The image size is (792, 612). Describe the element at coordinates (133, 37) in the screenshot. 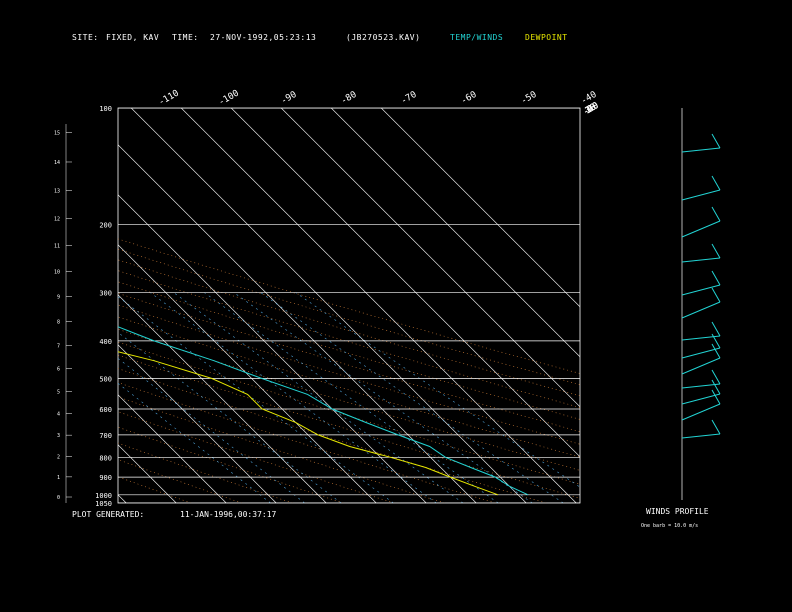

I see `site-value: FIXED, KAV` at that location.